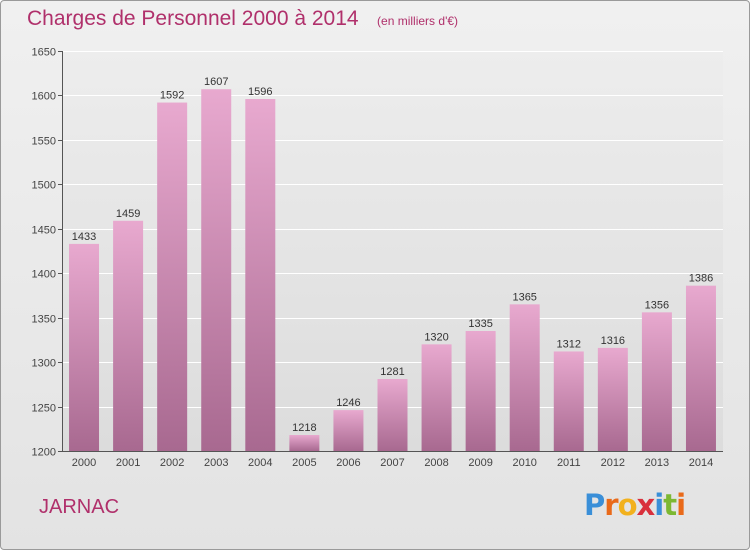  I want to click on bar-2014, so click(700, 368).